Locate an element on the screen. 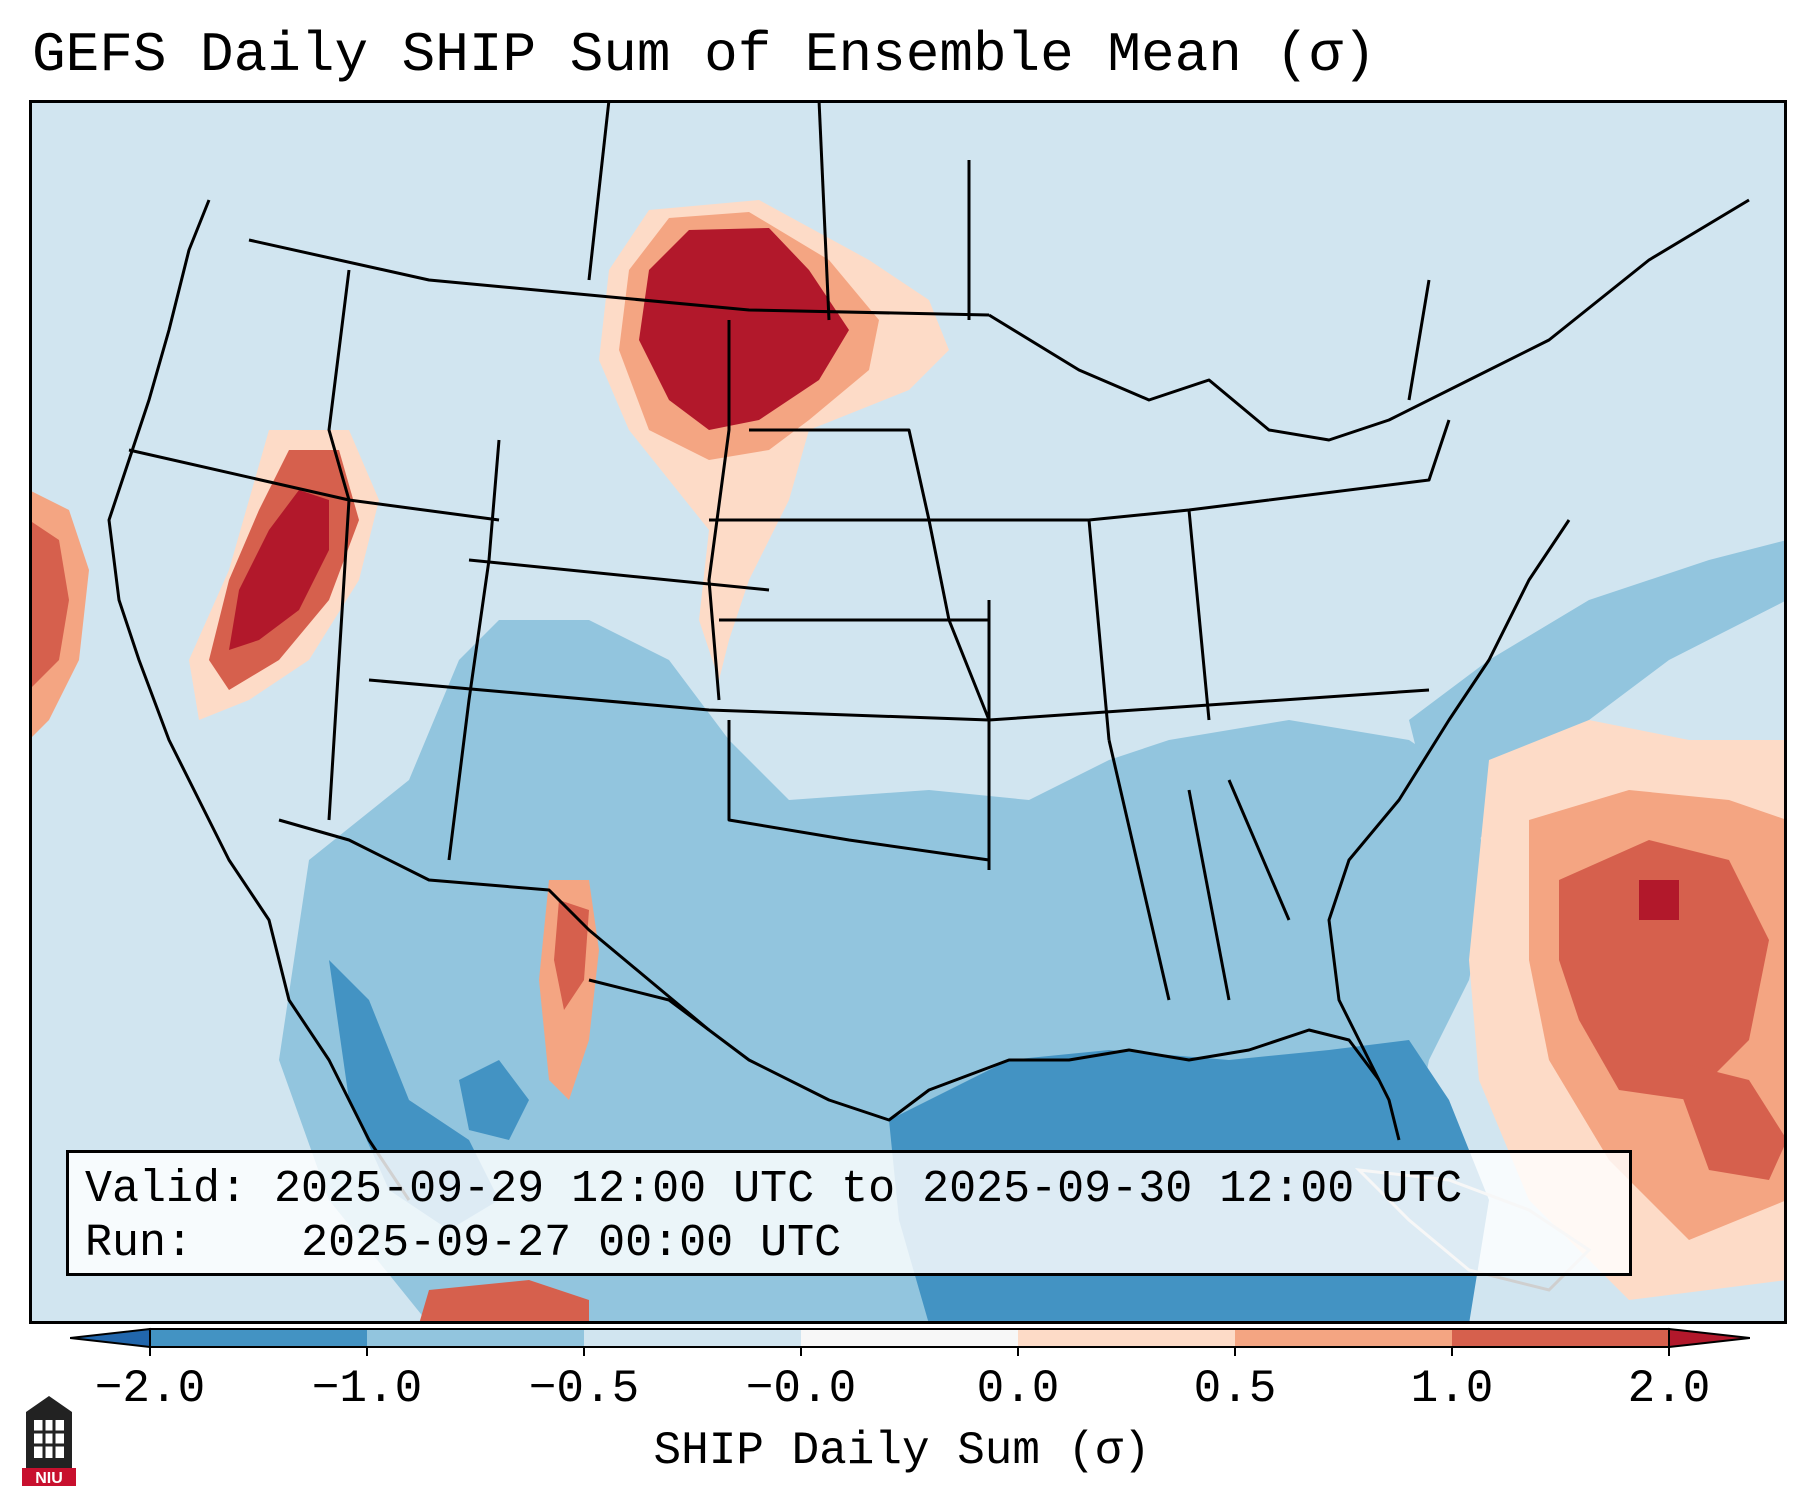 The width and height of the screenshot is (1803, 1506). caribbean-max is located at coordinates (1728, 1120).